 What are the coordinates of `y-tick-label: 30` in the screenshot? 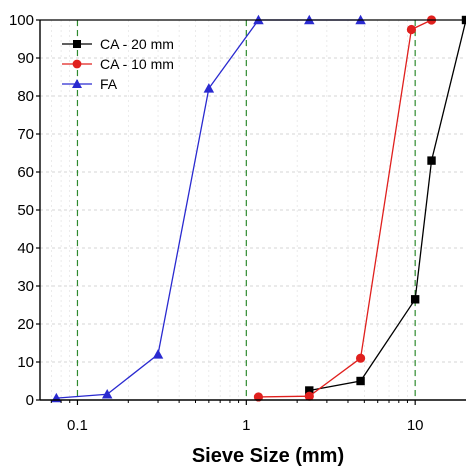 It's located at (25, 286).